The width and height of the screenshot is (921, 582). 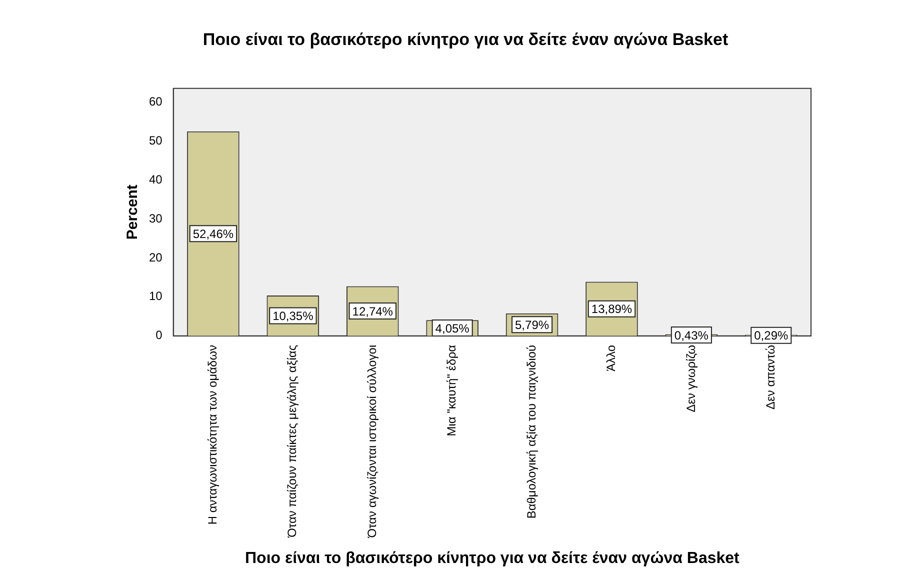 What do you see at coordinates (213, 233) in the screenshot?
I see `data-label: 52,46%` at bounding box center [213, 233].